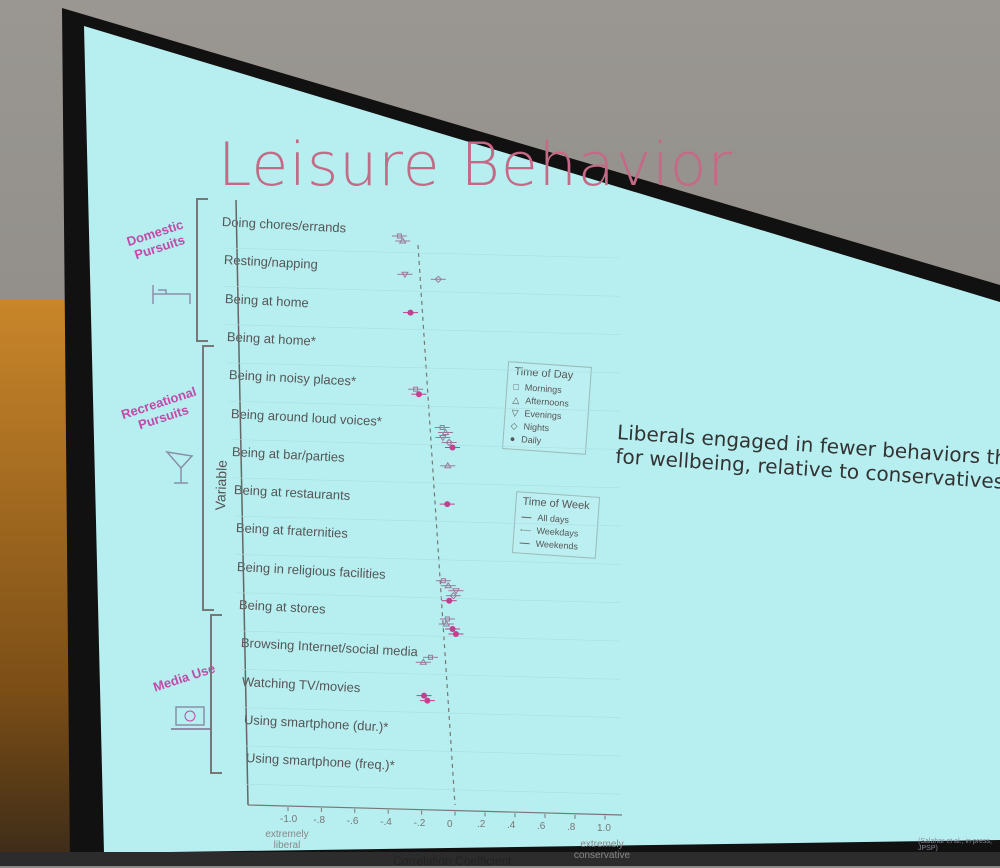 This screenshot has height=868, width=1000. What do you see at coordinates (571, 827) in the screenshot?
I see `x-tick-label: .8` at bounding box center [571, 827].